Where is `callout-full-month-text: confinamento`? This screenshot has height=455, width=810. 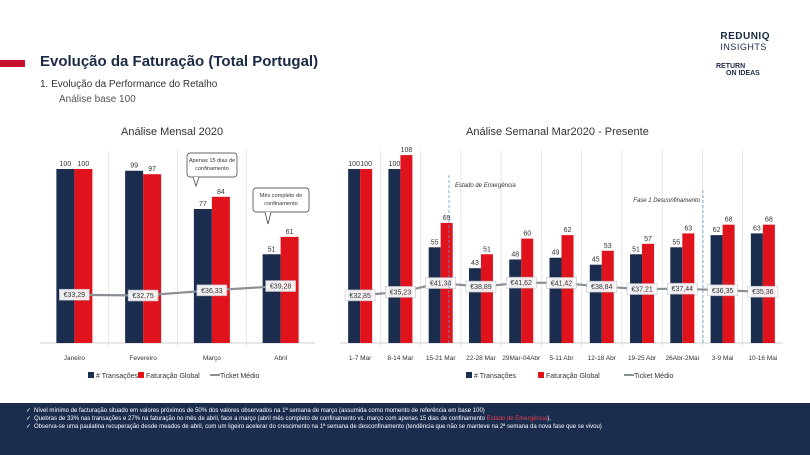
callout-full-month-text: confinamento is located at coordinates (281, 204).